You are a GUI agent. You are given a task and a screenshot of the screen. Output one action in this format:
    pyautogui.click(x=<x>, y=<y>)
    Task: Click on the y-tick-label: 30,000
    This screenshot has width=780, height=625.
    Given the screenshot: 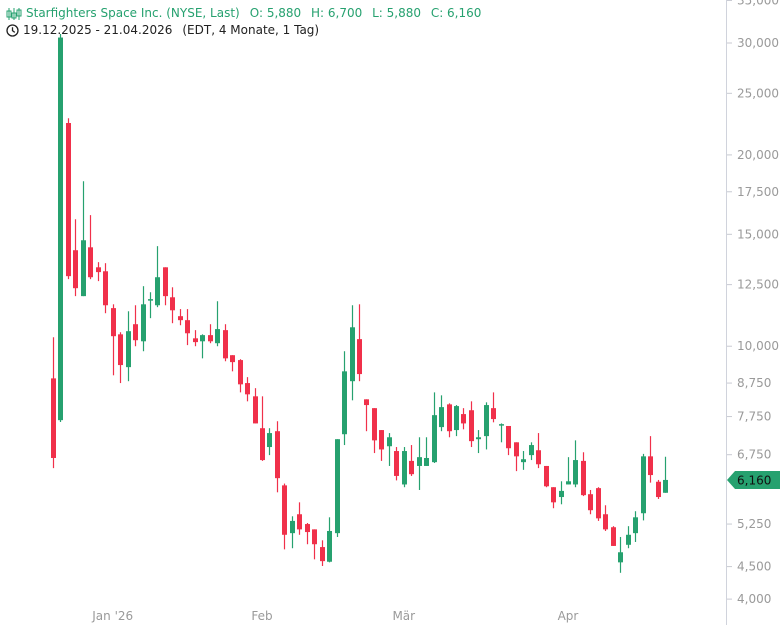 What is the action you would take?
    pyautogui.click(x=758, y=43)
    